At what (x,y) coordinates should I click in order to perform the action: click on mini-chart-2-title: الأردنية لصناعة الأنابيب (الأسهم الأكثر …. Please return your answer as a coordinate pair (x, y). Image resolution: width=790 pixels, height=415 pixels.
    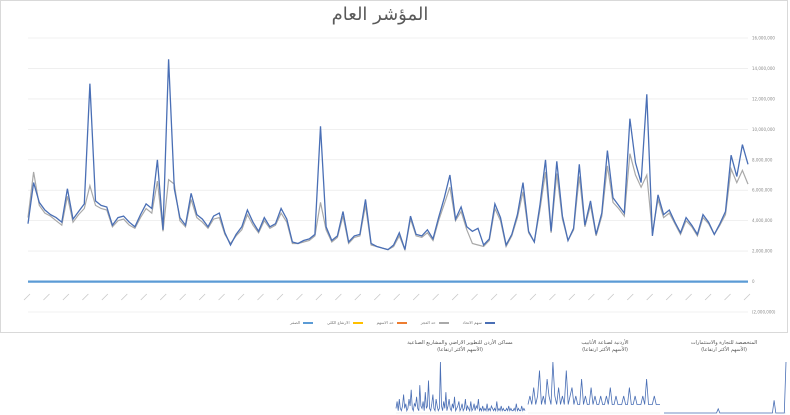
    Looking at the image, I should click on (605, 347).